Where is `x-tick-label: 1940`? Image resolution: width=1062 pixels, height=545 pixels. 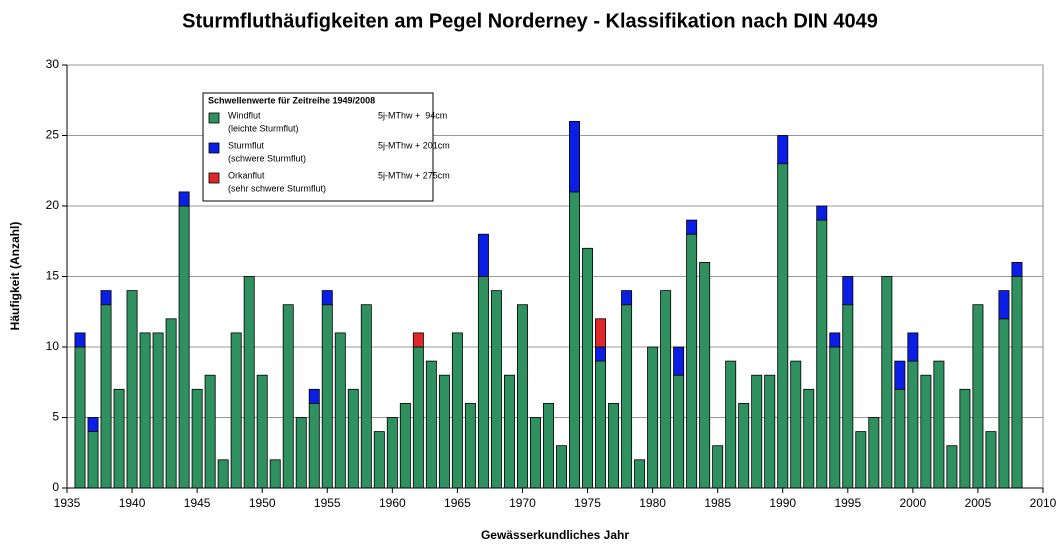
x-tick-label: 1940 is located at coordinates (132, 503).